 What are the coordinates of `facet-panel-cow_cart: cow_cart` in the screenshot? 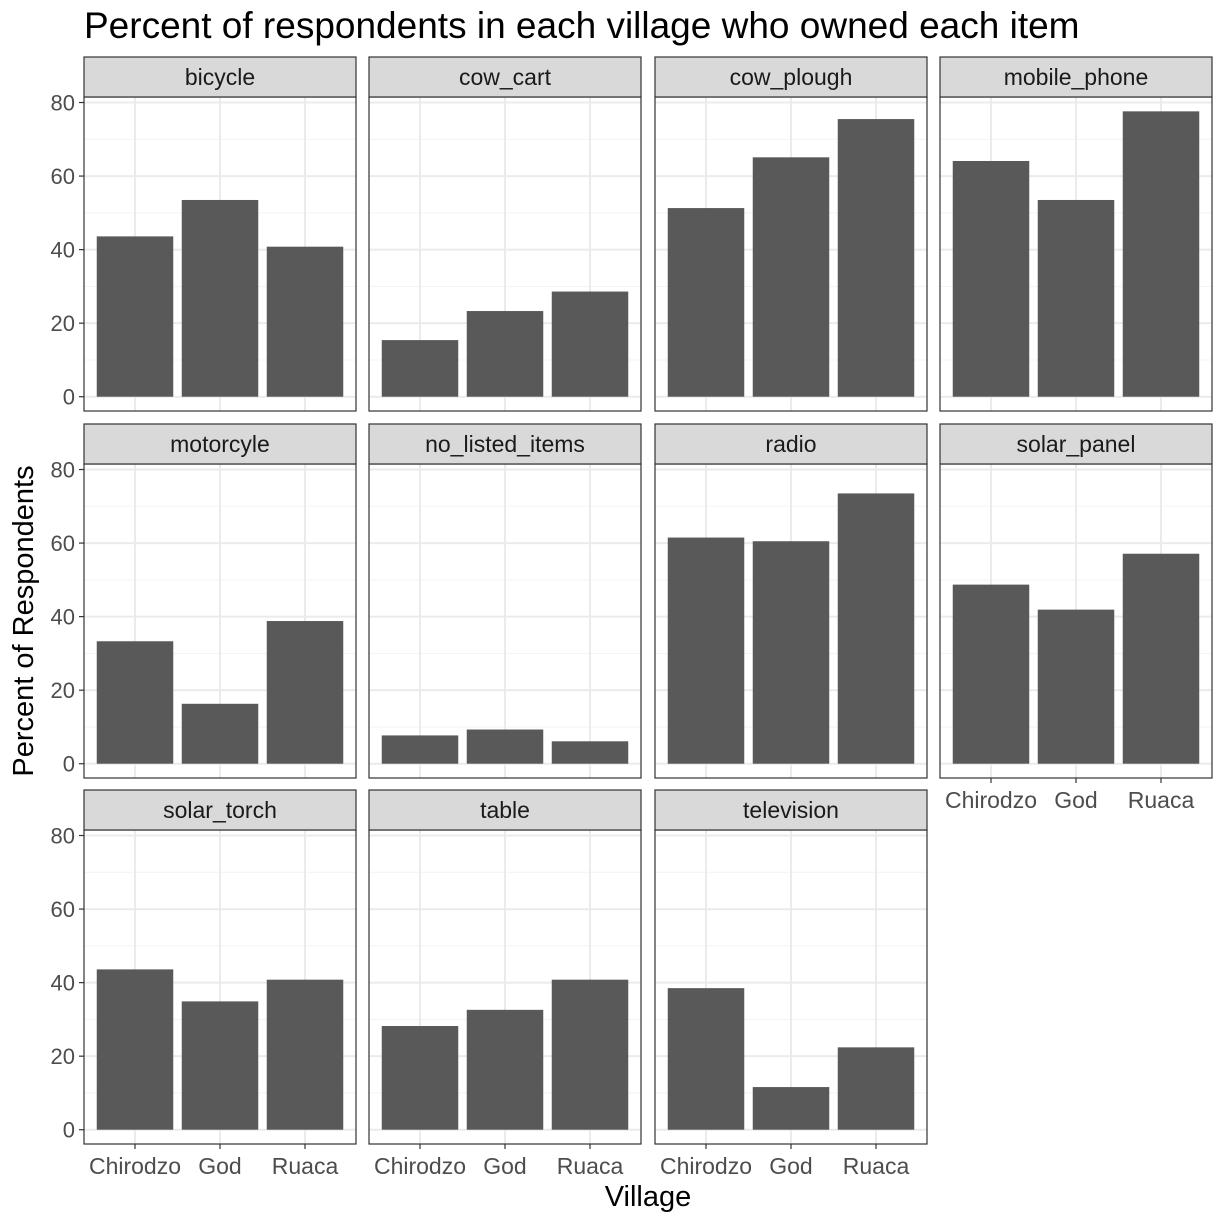 It's located at (505, 234).